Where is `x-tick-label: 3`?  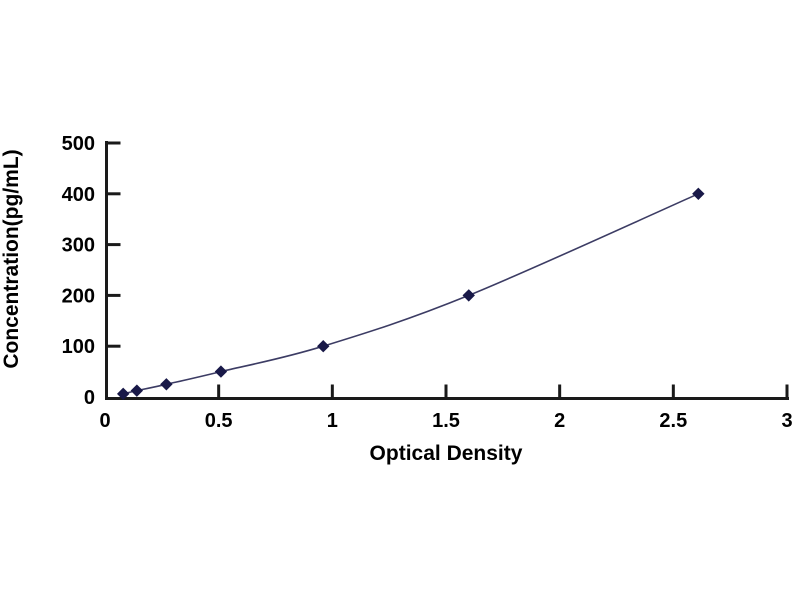
x-tick-label: 3 is located at coordinates (786, 421).